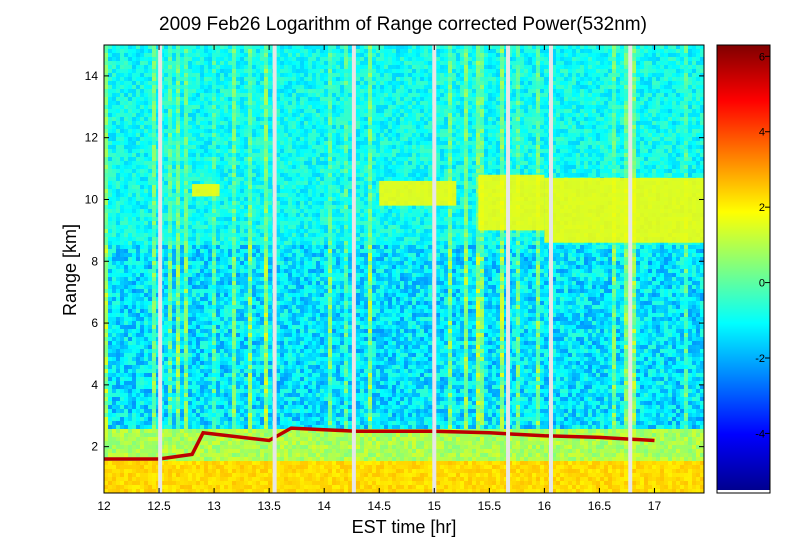 Image resolution: width=796 pixels, height=557 pixels. What do you see at coordinates (269, 506) in the screenshot?
I see `x-tick-label: 13.5` at bounding box center [269, 506].